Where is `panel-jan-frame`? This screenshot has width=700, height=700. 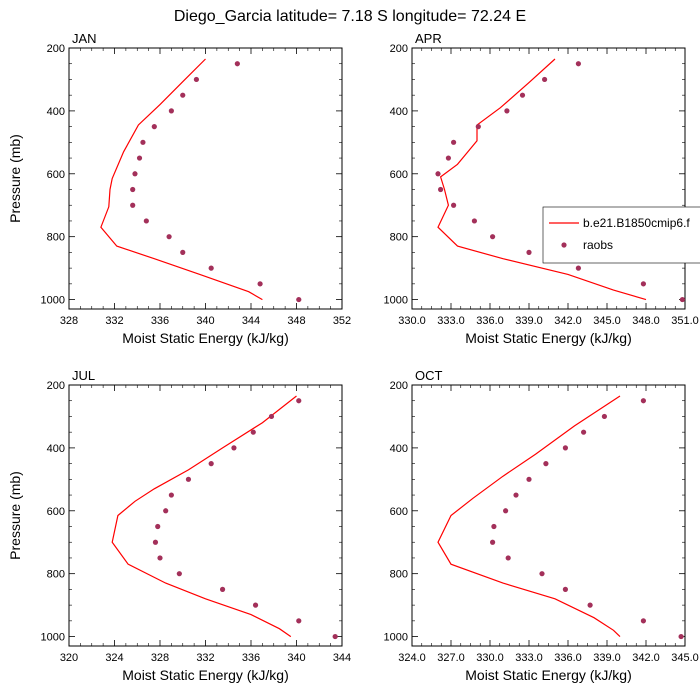 panel-jan-frame is located at coordinates (205, 178).